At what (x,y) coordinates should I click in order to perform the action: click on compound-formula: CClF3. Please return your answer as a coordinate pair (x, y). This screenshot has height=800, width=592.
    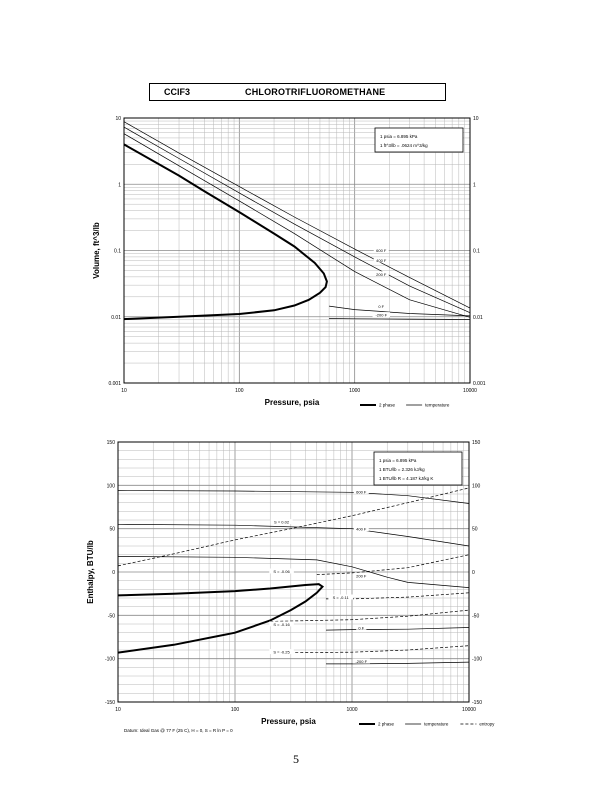
    Looking at the image, I should click on (177, 92).